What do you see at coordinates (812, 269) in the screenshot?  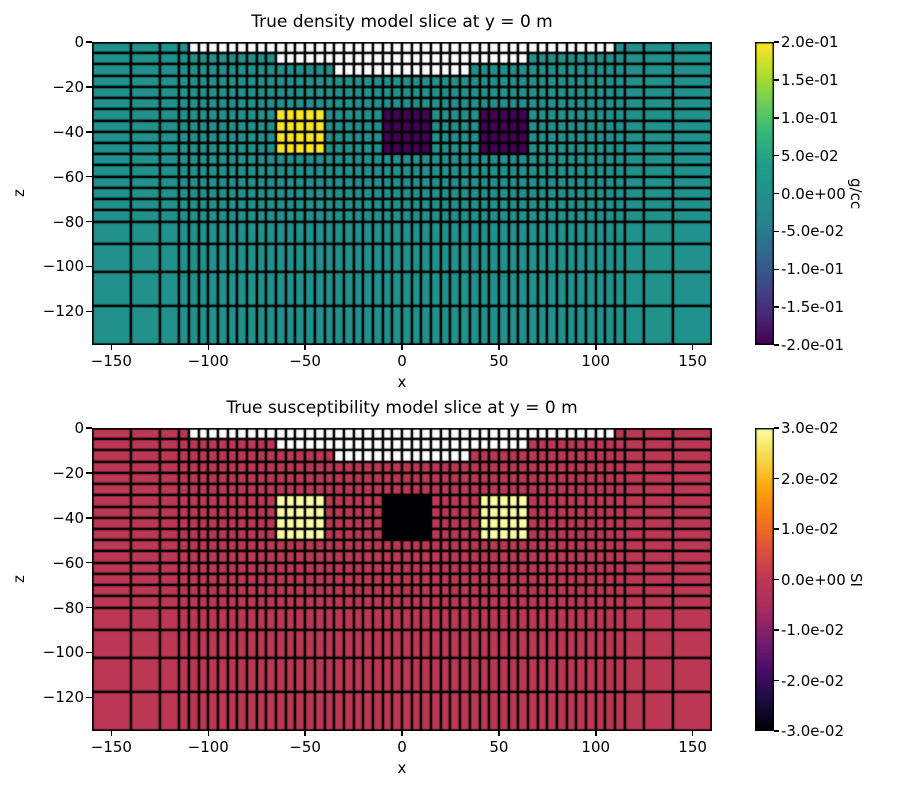 I see `colorbar-tick-label: -1.0e-01` at bounding box center [812, 269].